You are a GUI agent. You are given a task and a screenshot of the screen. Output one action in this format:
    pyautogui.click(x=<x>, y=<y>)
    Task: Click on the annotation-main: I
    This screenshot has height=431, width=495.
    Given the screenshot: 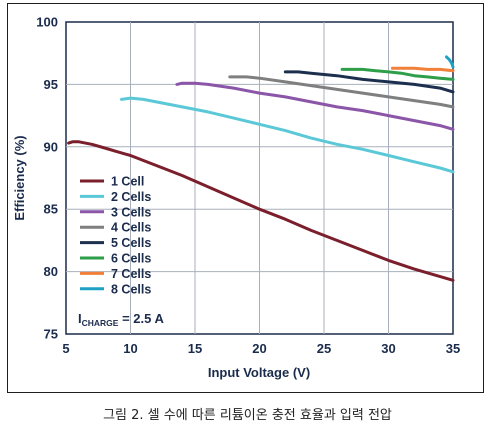 What is the action you would take?
    pyautogui.click(x=80, y=318)
    